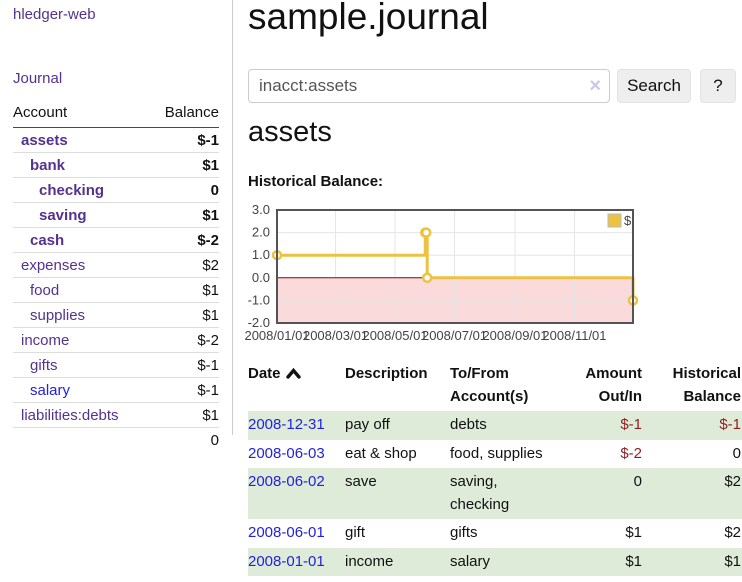 The width and height of the screenshot is (742, 582). What do you see at coordinates (261, 232) in the screenshot?
I see `svg-text: 2.0` at bounding box center [261, 232].